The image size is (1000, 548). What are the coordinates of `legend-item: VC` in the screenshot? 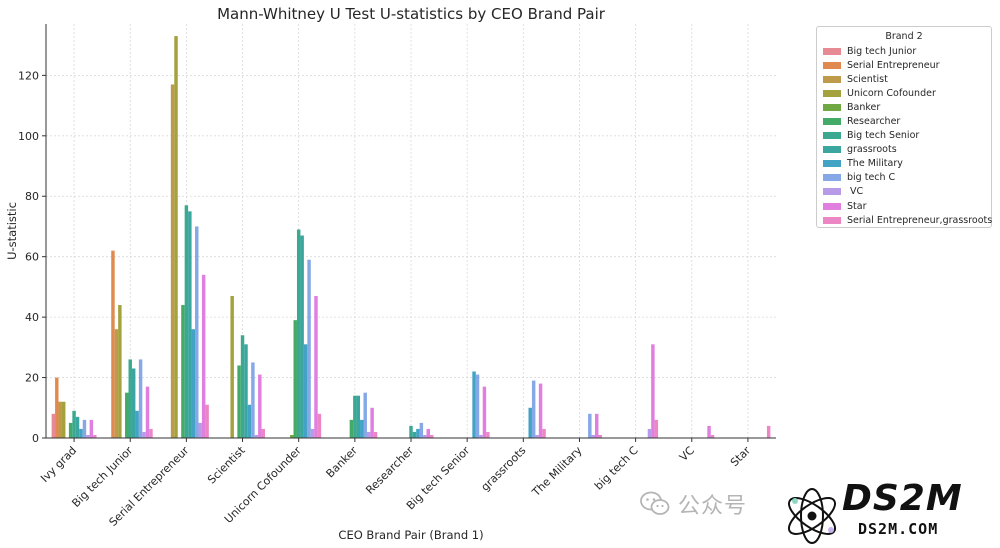 It's located at (904, 192).